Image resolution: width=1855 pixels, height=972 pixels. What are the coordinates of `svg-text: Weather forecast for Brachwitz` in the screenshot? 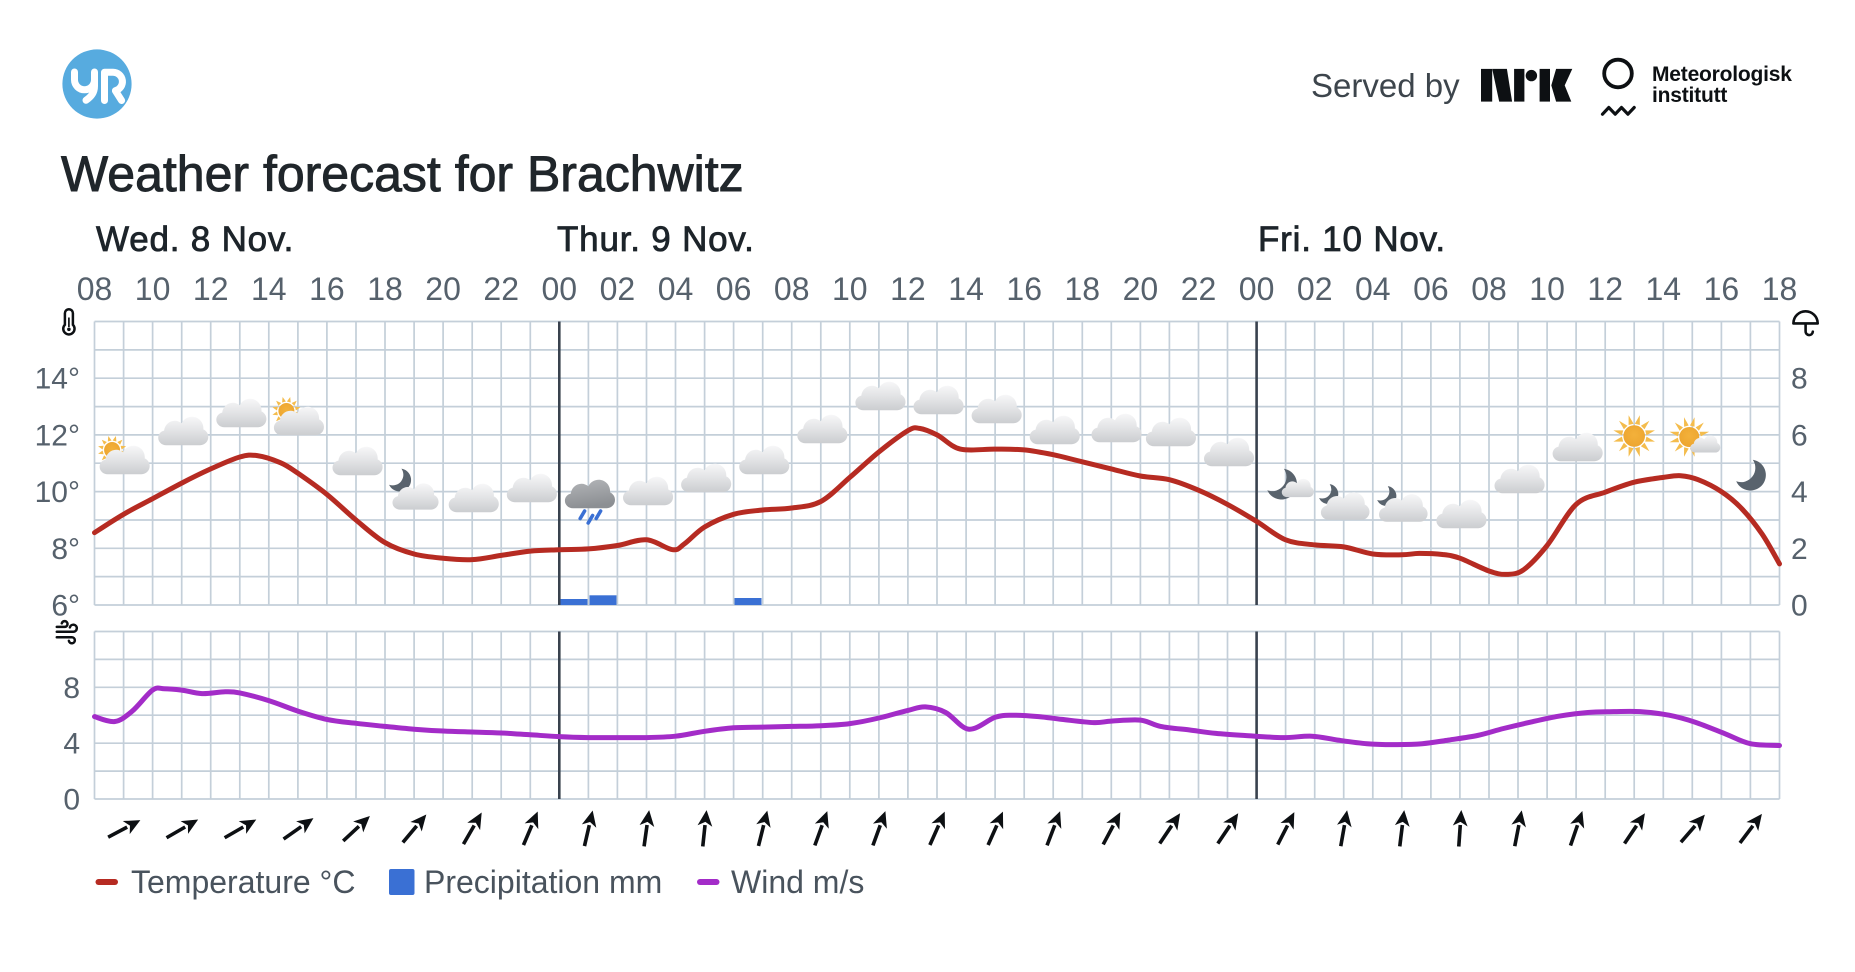 It's located at (402, 174).